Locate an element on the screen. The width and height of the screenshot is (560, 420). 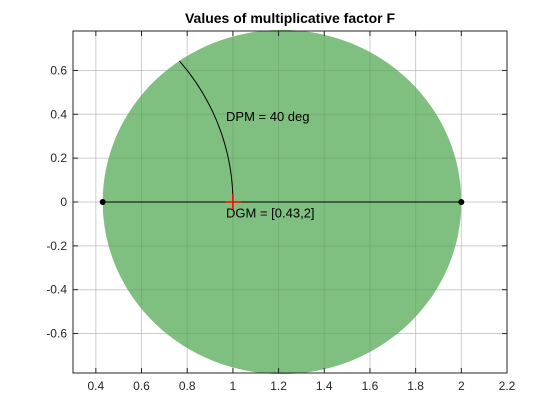
x-tick-label: 1.8 is located at coordinates (415, 386).